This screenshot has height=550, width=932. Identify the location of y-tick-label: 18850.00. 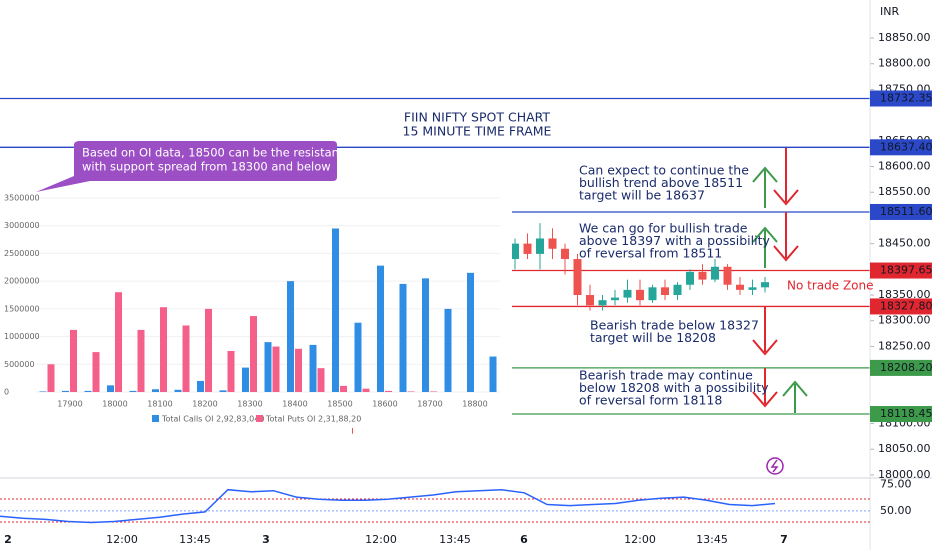
(904, 37).